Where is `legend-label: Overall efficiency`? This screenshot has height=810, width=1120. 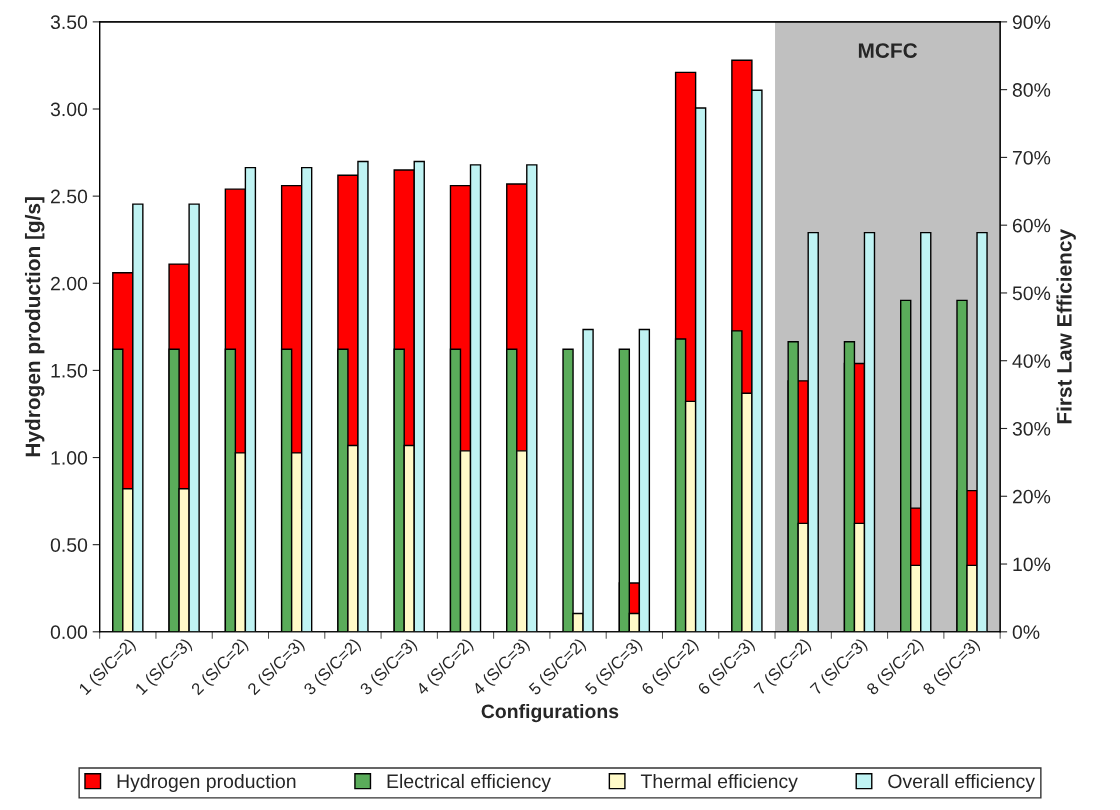
legend-label: Overall efficiency is located at coordinates (961, 783).